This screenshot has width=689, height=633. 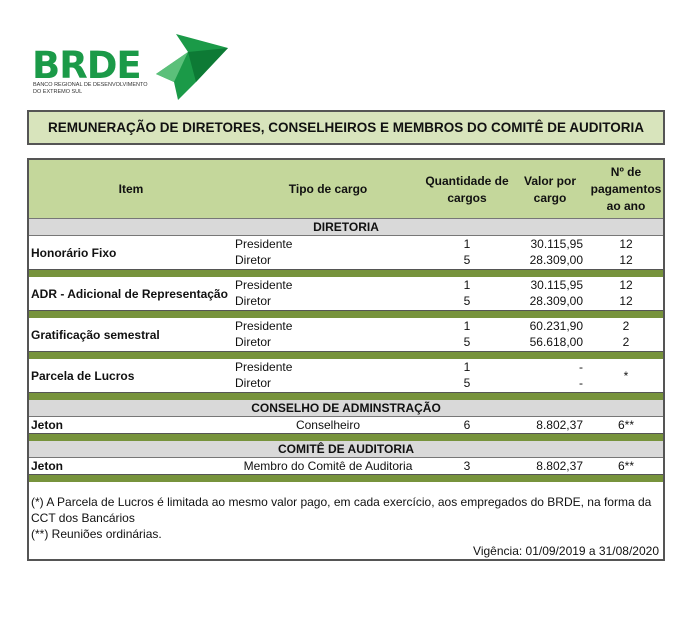 What do you see at coordinates (566, 551) in the screenshot?
I see `vigencia: Vigência: 01/09/2019 a 31/08/2020` at bounding box center [566, 551].